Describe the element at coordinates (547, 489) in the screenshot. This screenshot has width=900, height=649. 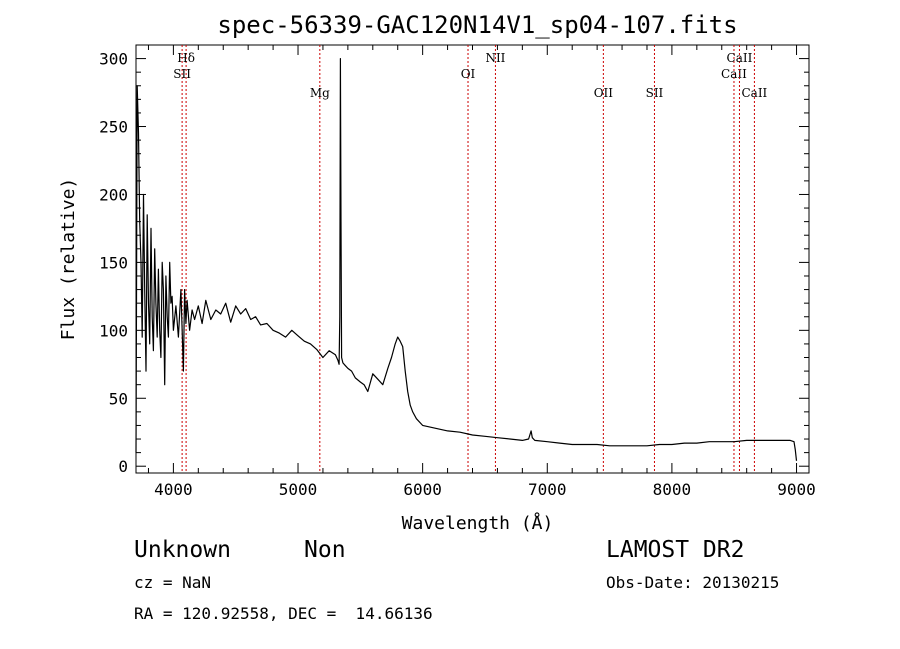
I see `x-tick-label: 7000` at that location.